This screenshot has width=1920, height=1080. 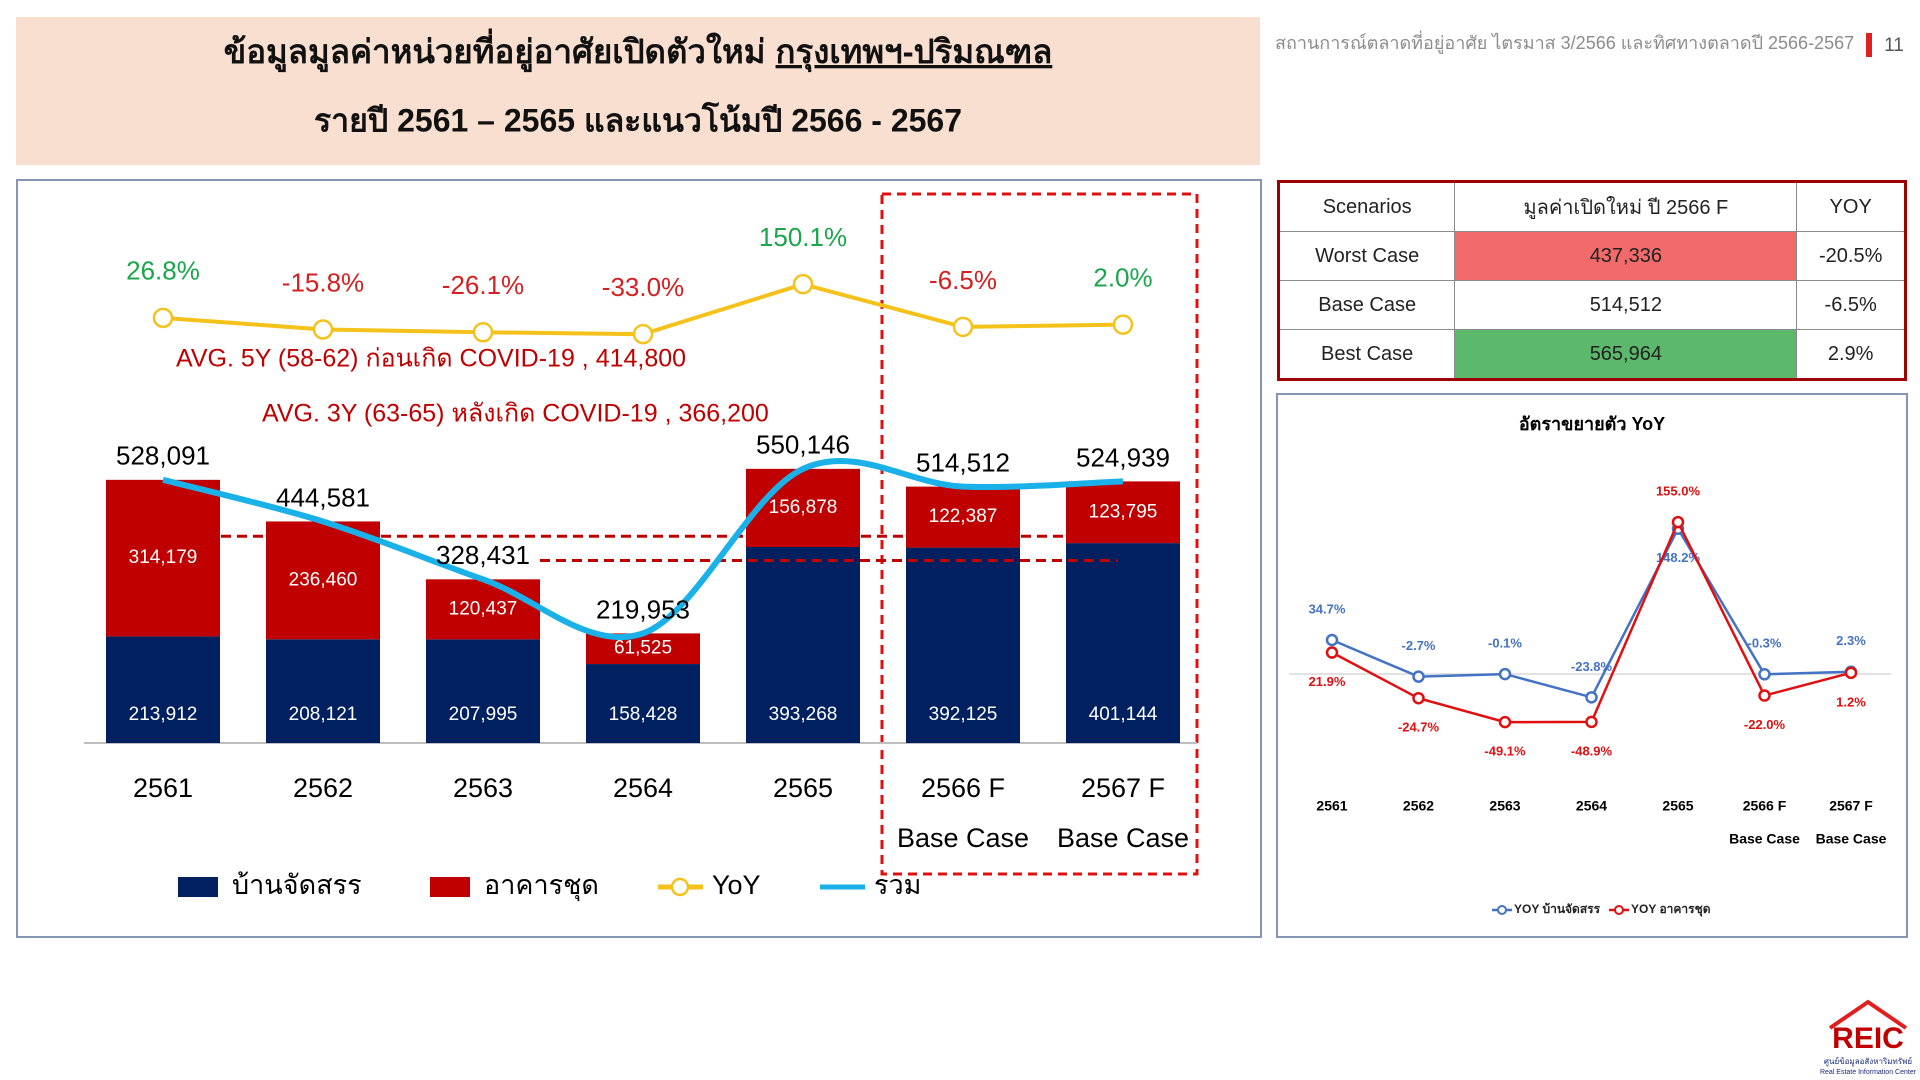 What do you see at coordinates (803, 237) in the screenshot?
I see `yoy-label: 150.1%` at bounding box center [803, 237].